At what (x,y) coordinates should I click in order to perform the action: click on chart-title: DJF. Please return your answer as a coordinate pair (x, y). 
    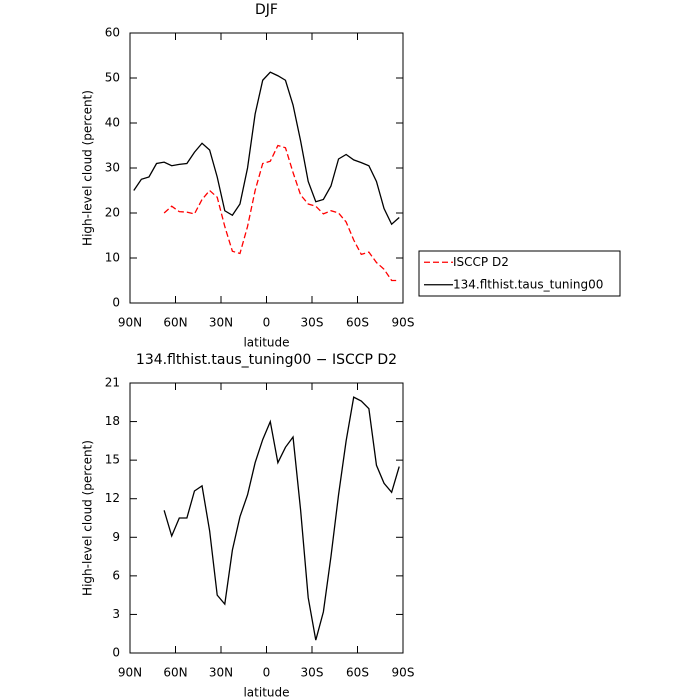
    Looking at the image, I should click on (266, 10).